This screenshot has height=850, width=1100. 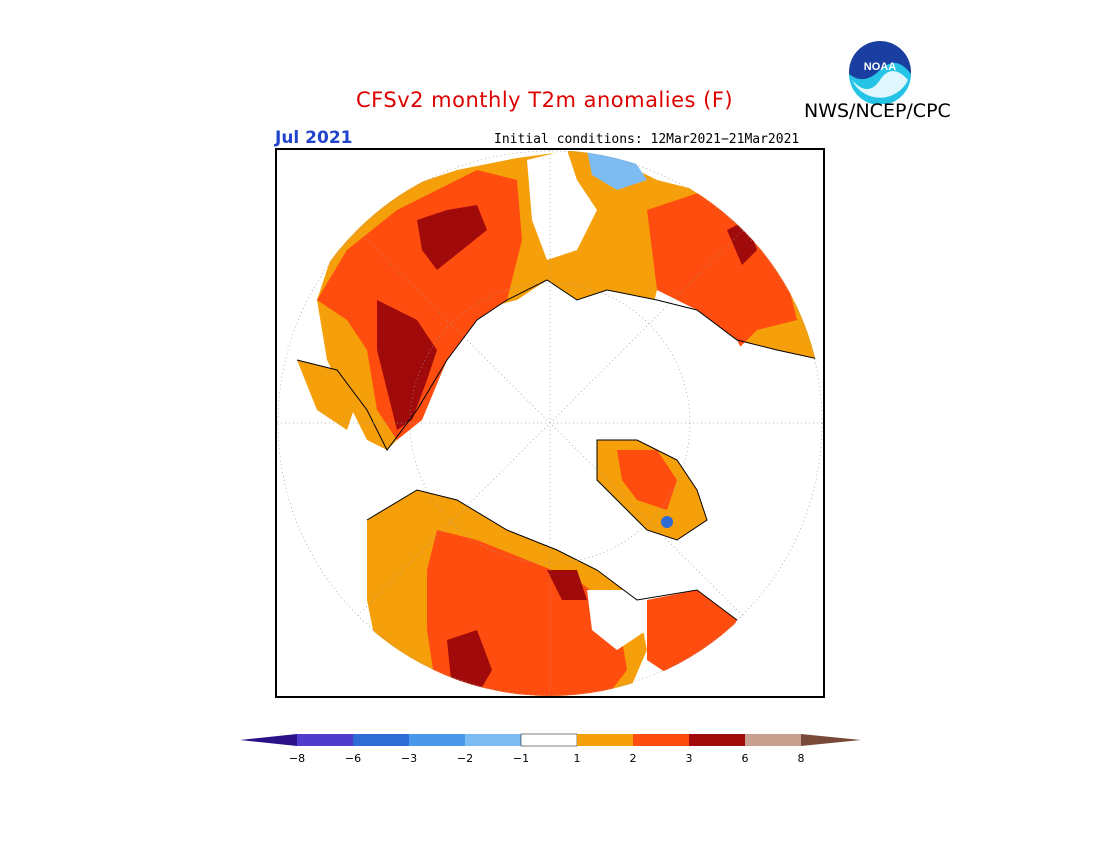 What do you see at coordinates (831, 740) in the screenshot?
I see `colorbar-right-arrow` at bounding box center [831, 740].